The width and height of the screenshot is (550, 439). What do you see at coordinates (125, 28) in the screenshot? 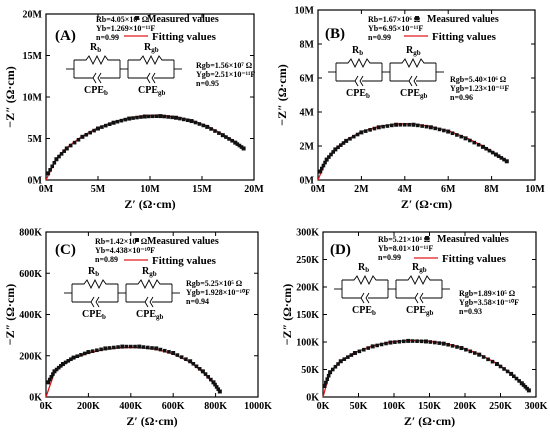
I see `param-left: Yb=1.269×10⁻¹¹F` at bounding box center [125, 28].